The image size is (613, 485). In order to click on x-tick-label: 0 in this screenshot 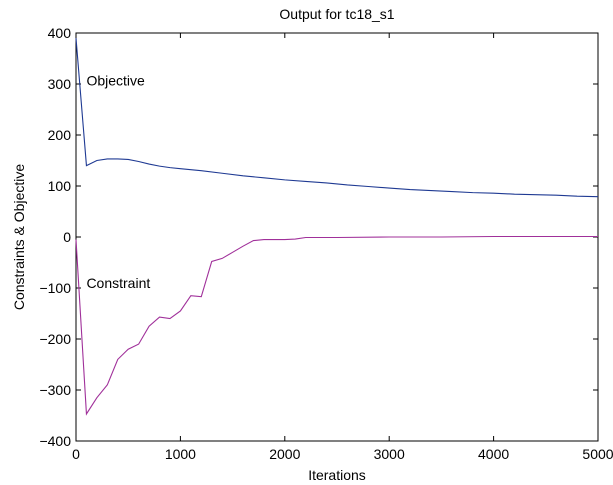, I will do `click(76, 454)`.